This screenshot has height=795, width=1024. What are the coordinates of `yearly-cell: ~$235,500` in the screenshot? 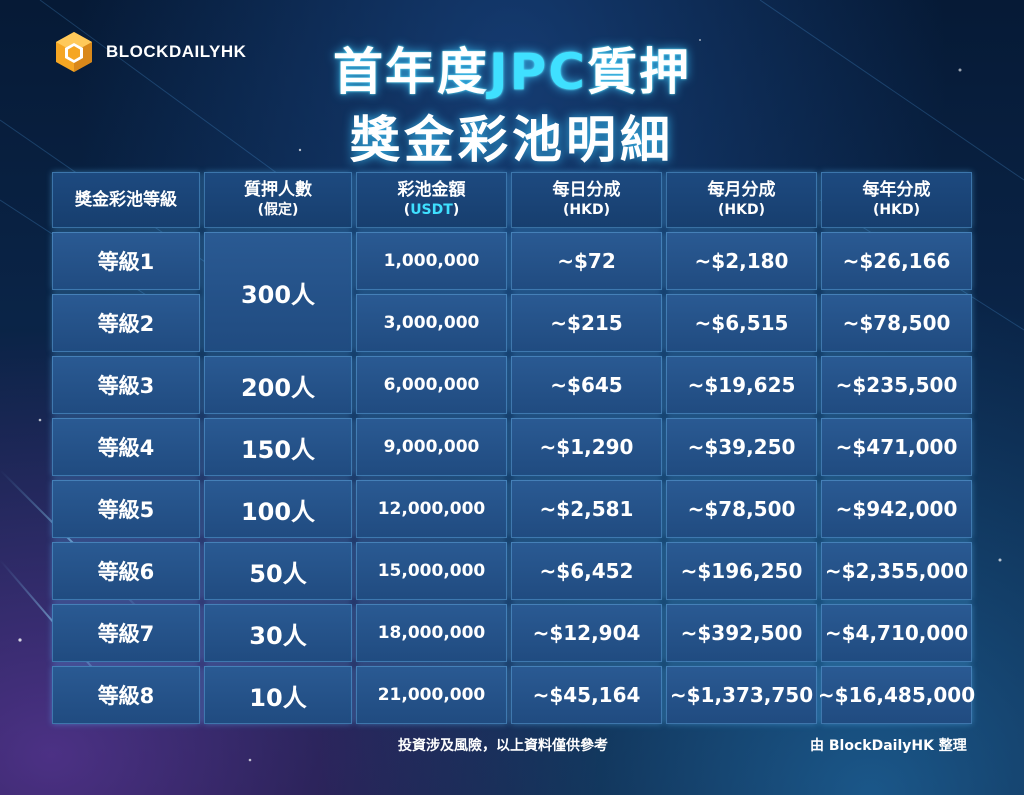 It's located at (896, 385).